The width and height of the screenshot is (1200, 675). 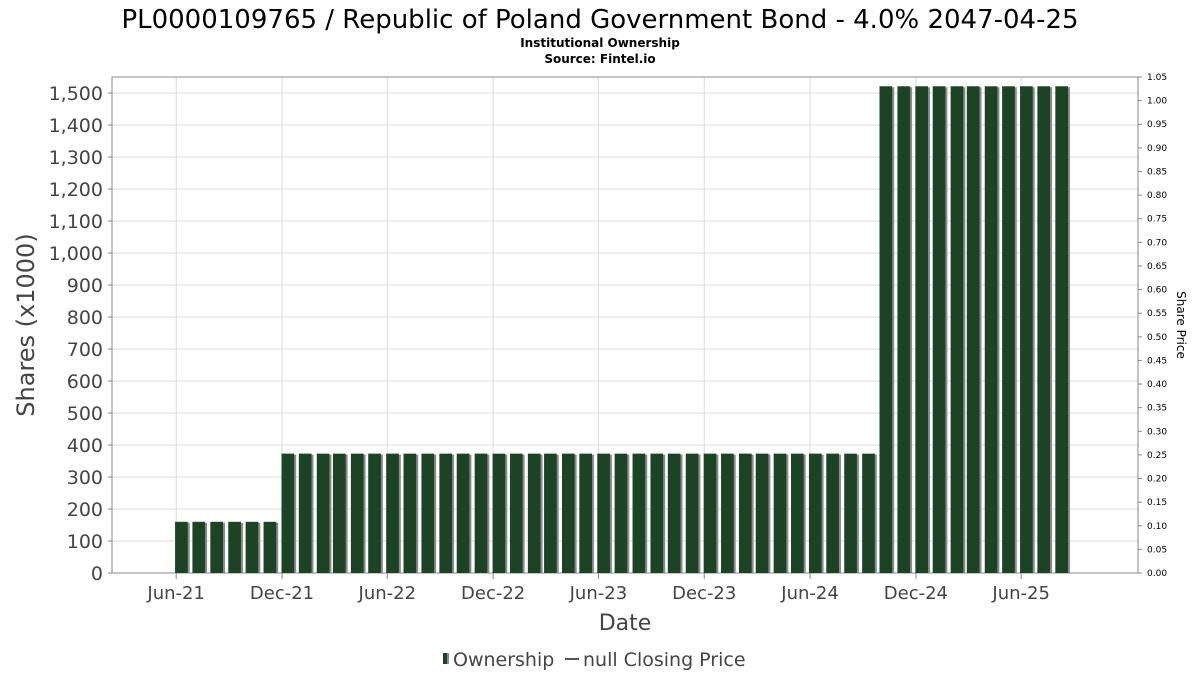 I want to click on left-tick-label: 700, so click(x=85, y=350).